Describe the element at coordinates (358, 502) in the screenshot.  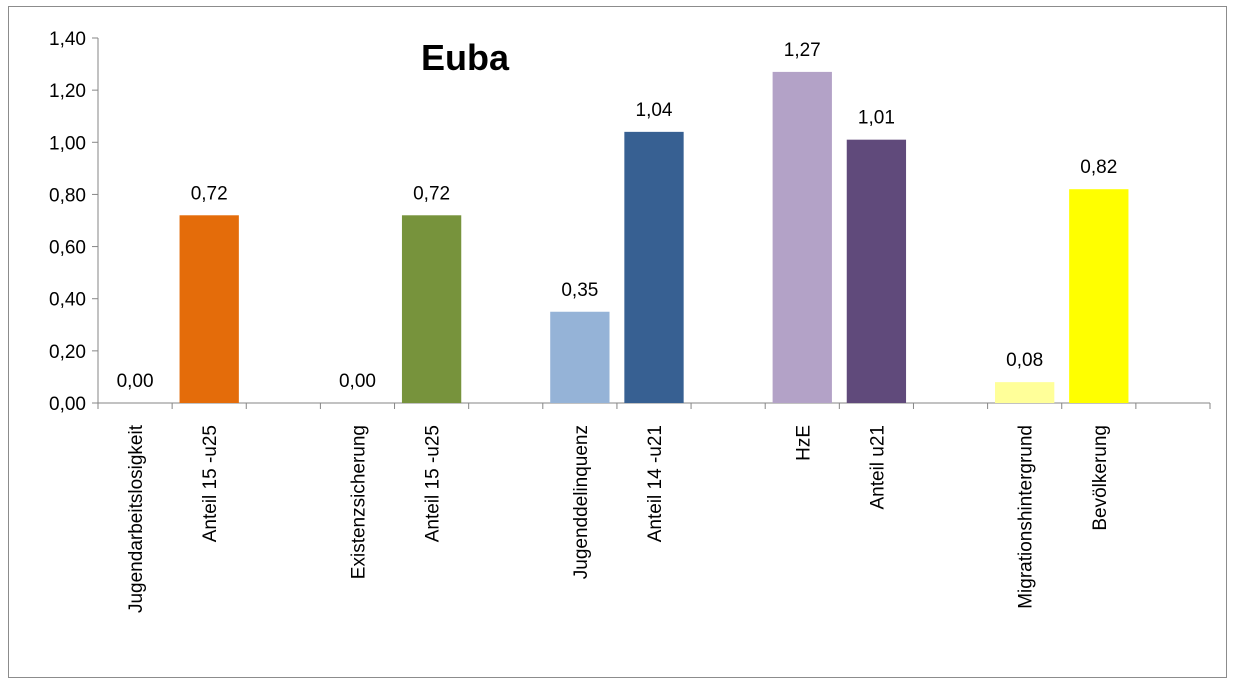
I see `category-label: Existenzsicherung` at that location.